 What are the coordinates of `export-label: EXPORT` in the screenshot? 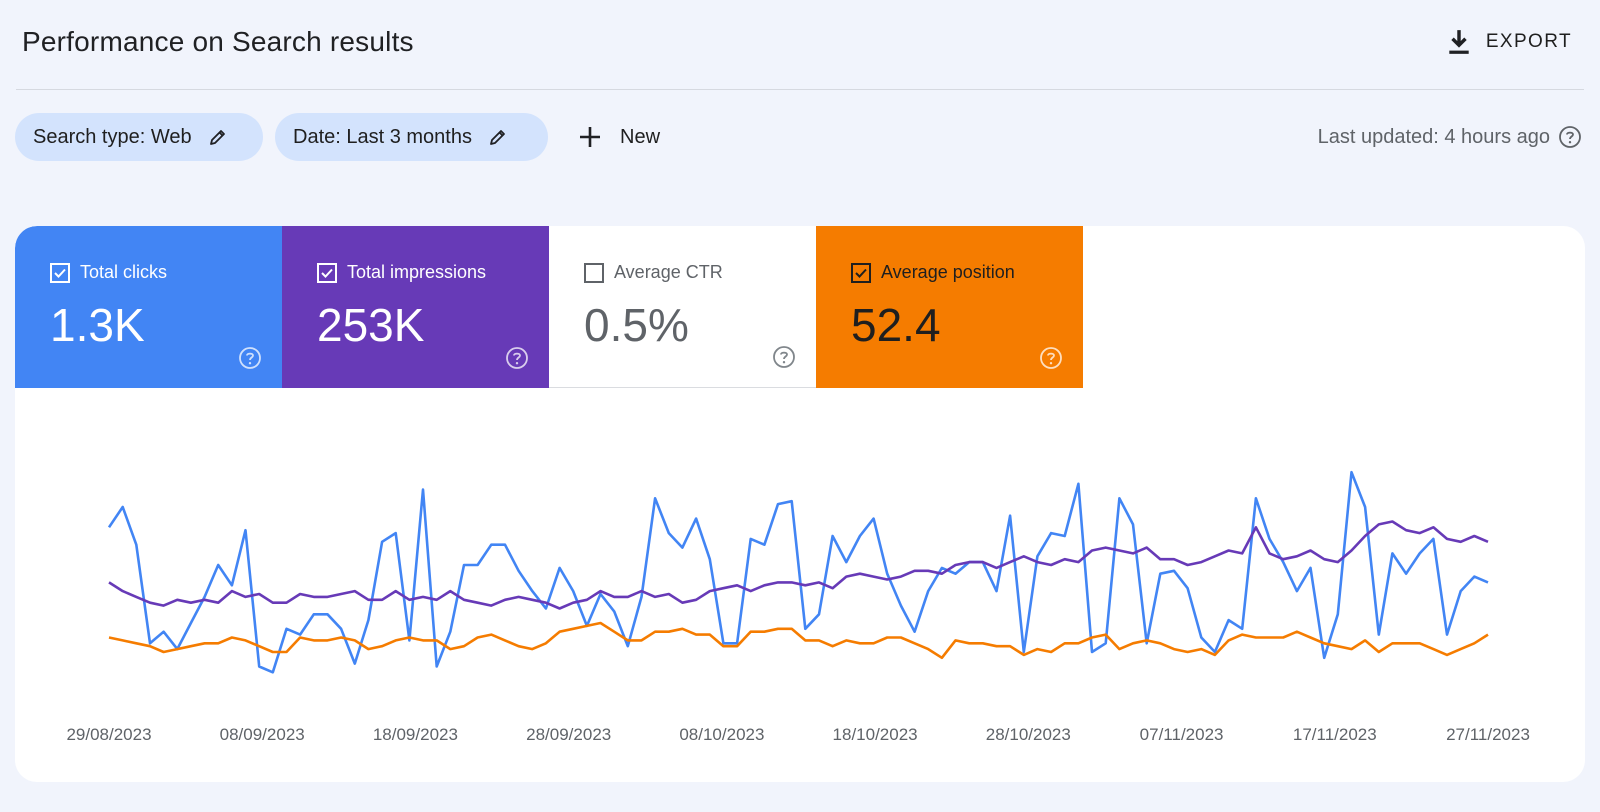 It's located at (1528, 41).